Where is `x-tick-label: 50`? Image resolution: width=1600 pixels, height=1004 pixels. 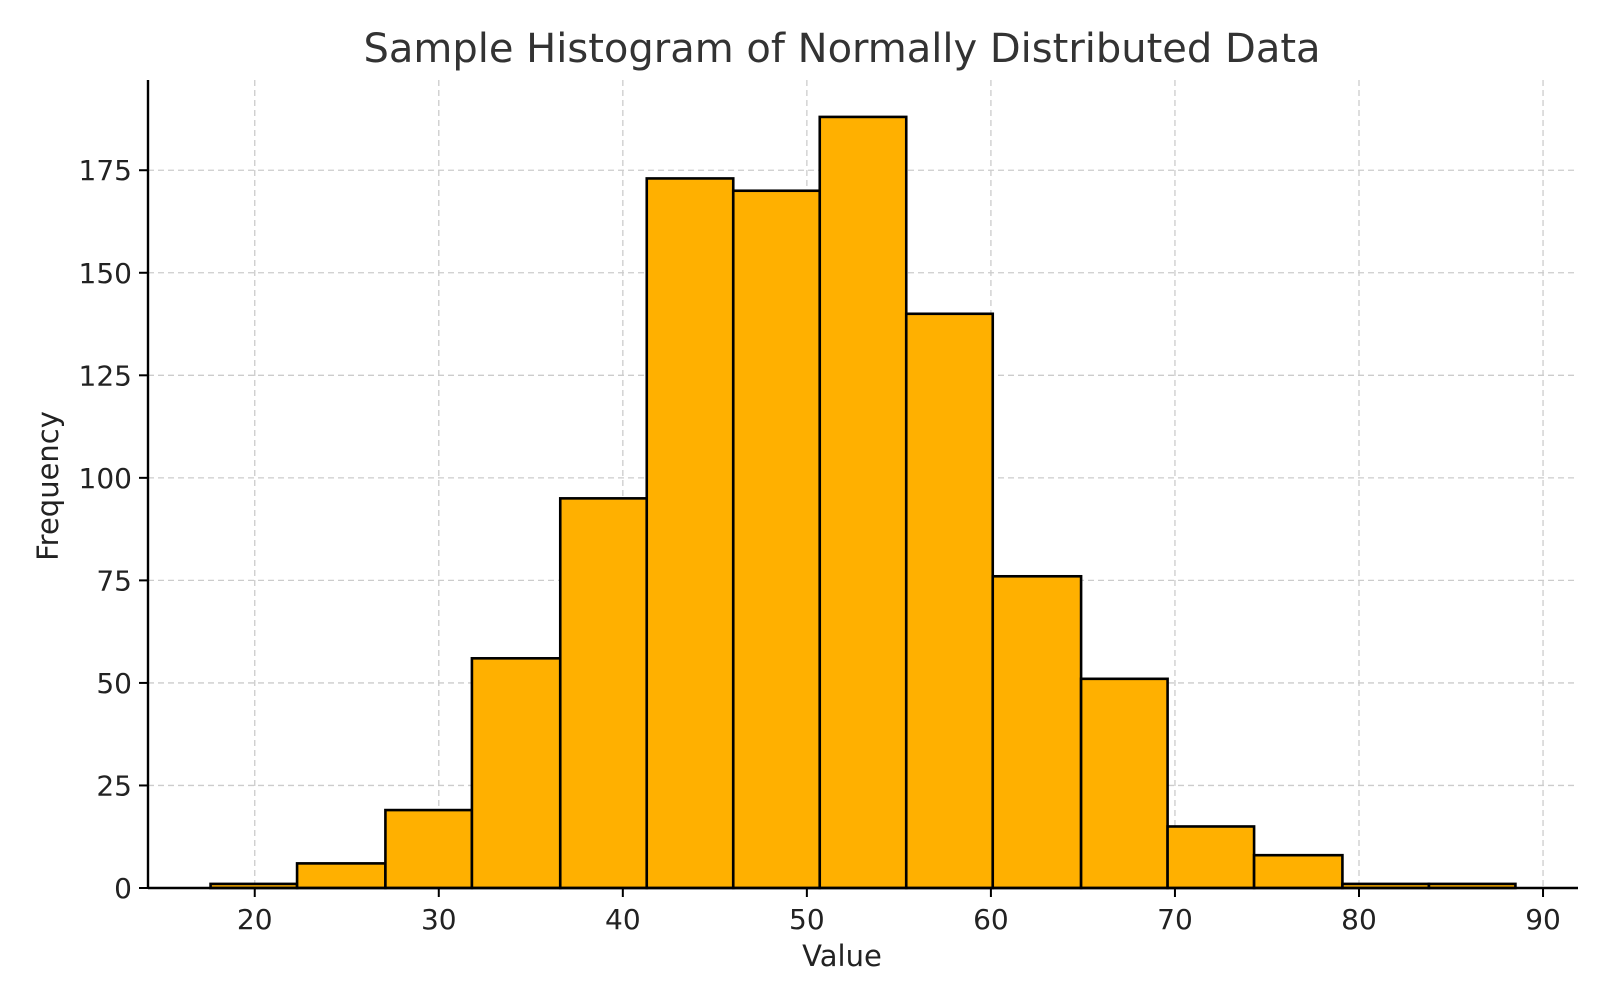
x-tick-label: 50 is located at coordinates (807, 919).